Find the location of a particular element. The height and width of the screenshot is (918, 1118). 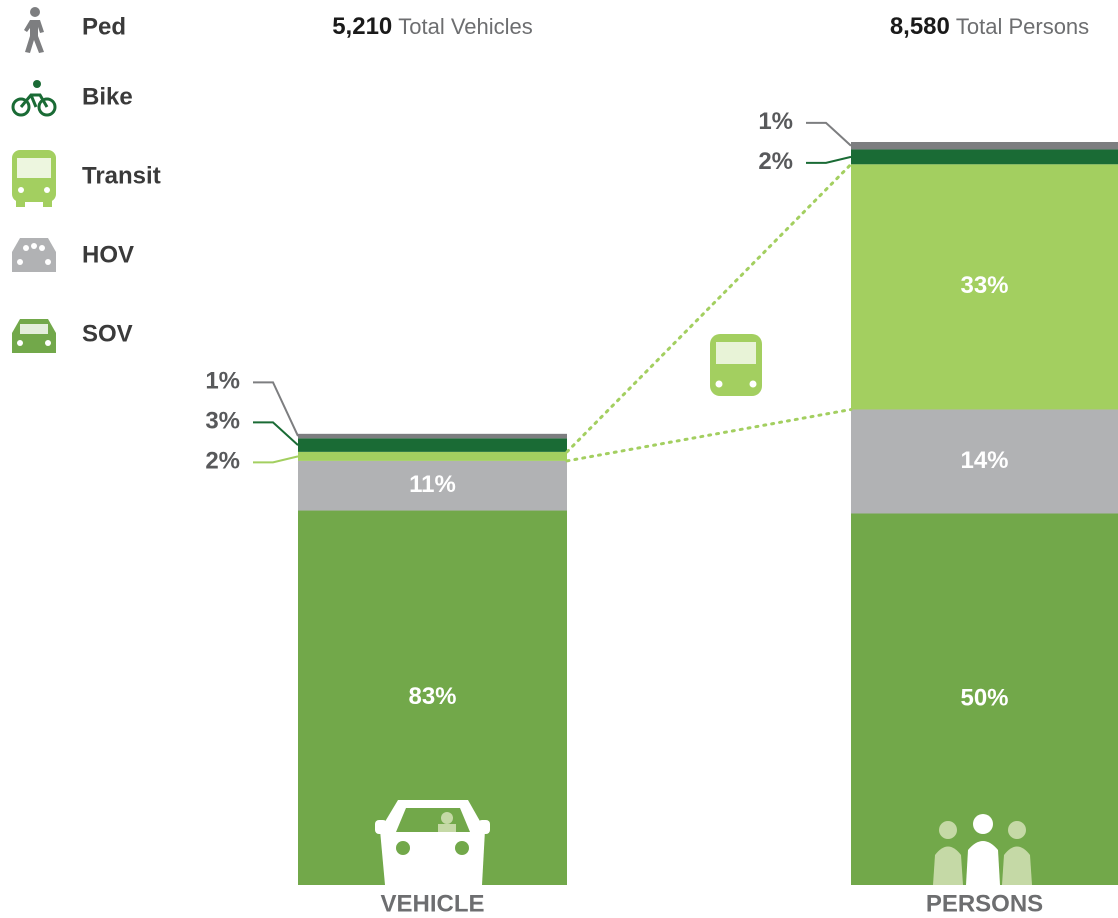

value-label: 33% is located at coordinates (984, 285).